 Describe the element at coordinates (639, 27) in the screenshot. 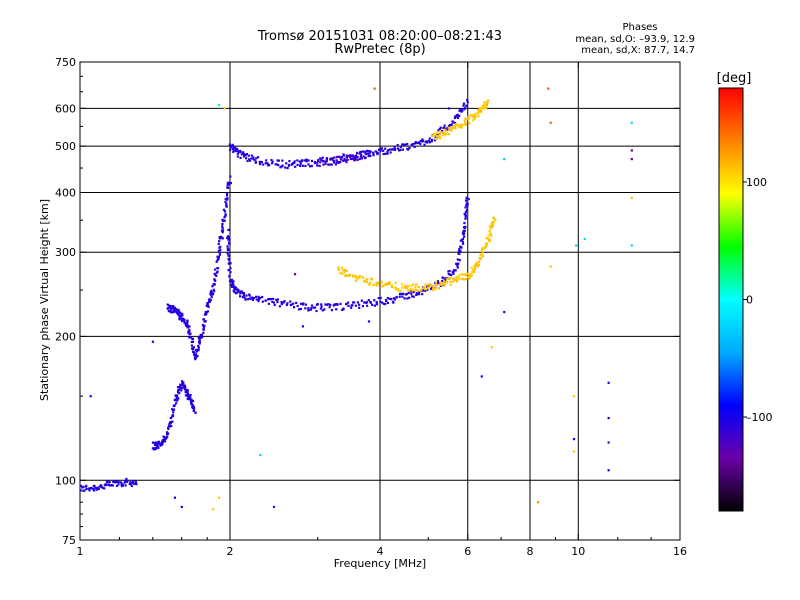

I see `phases-header: Phases` at that location.